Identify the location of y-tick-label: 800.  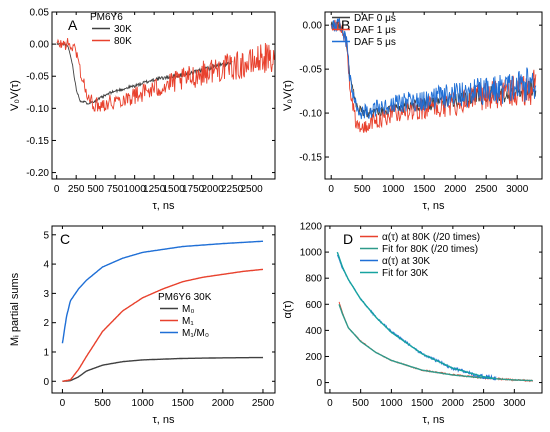
(313, 279).